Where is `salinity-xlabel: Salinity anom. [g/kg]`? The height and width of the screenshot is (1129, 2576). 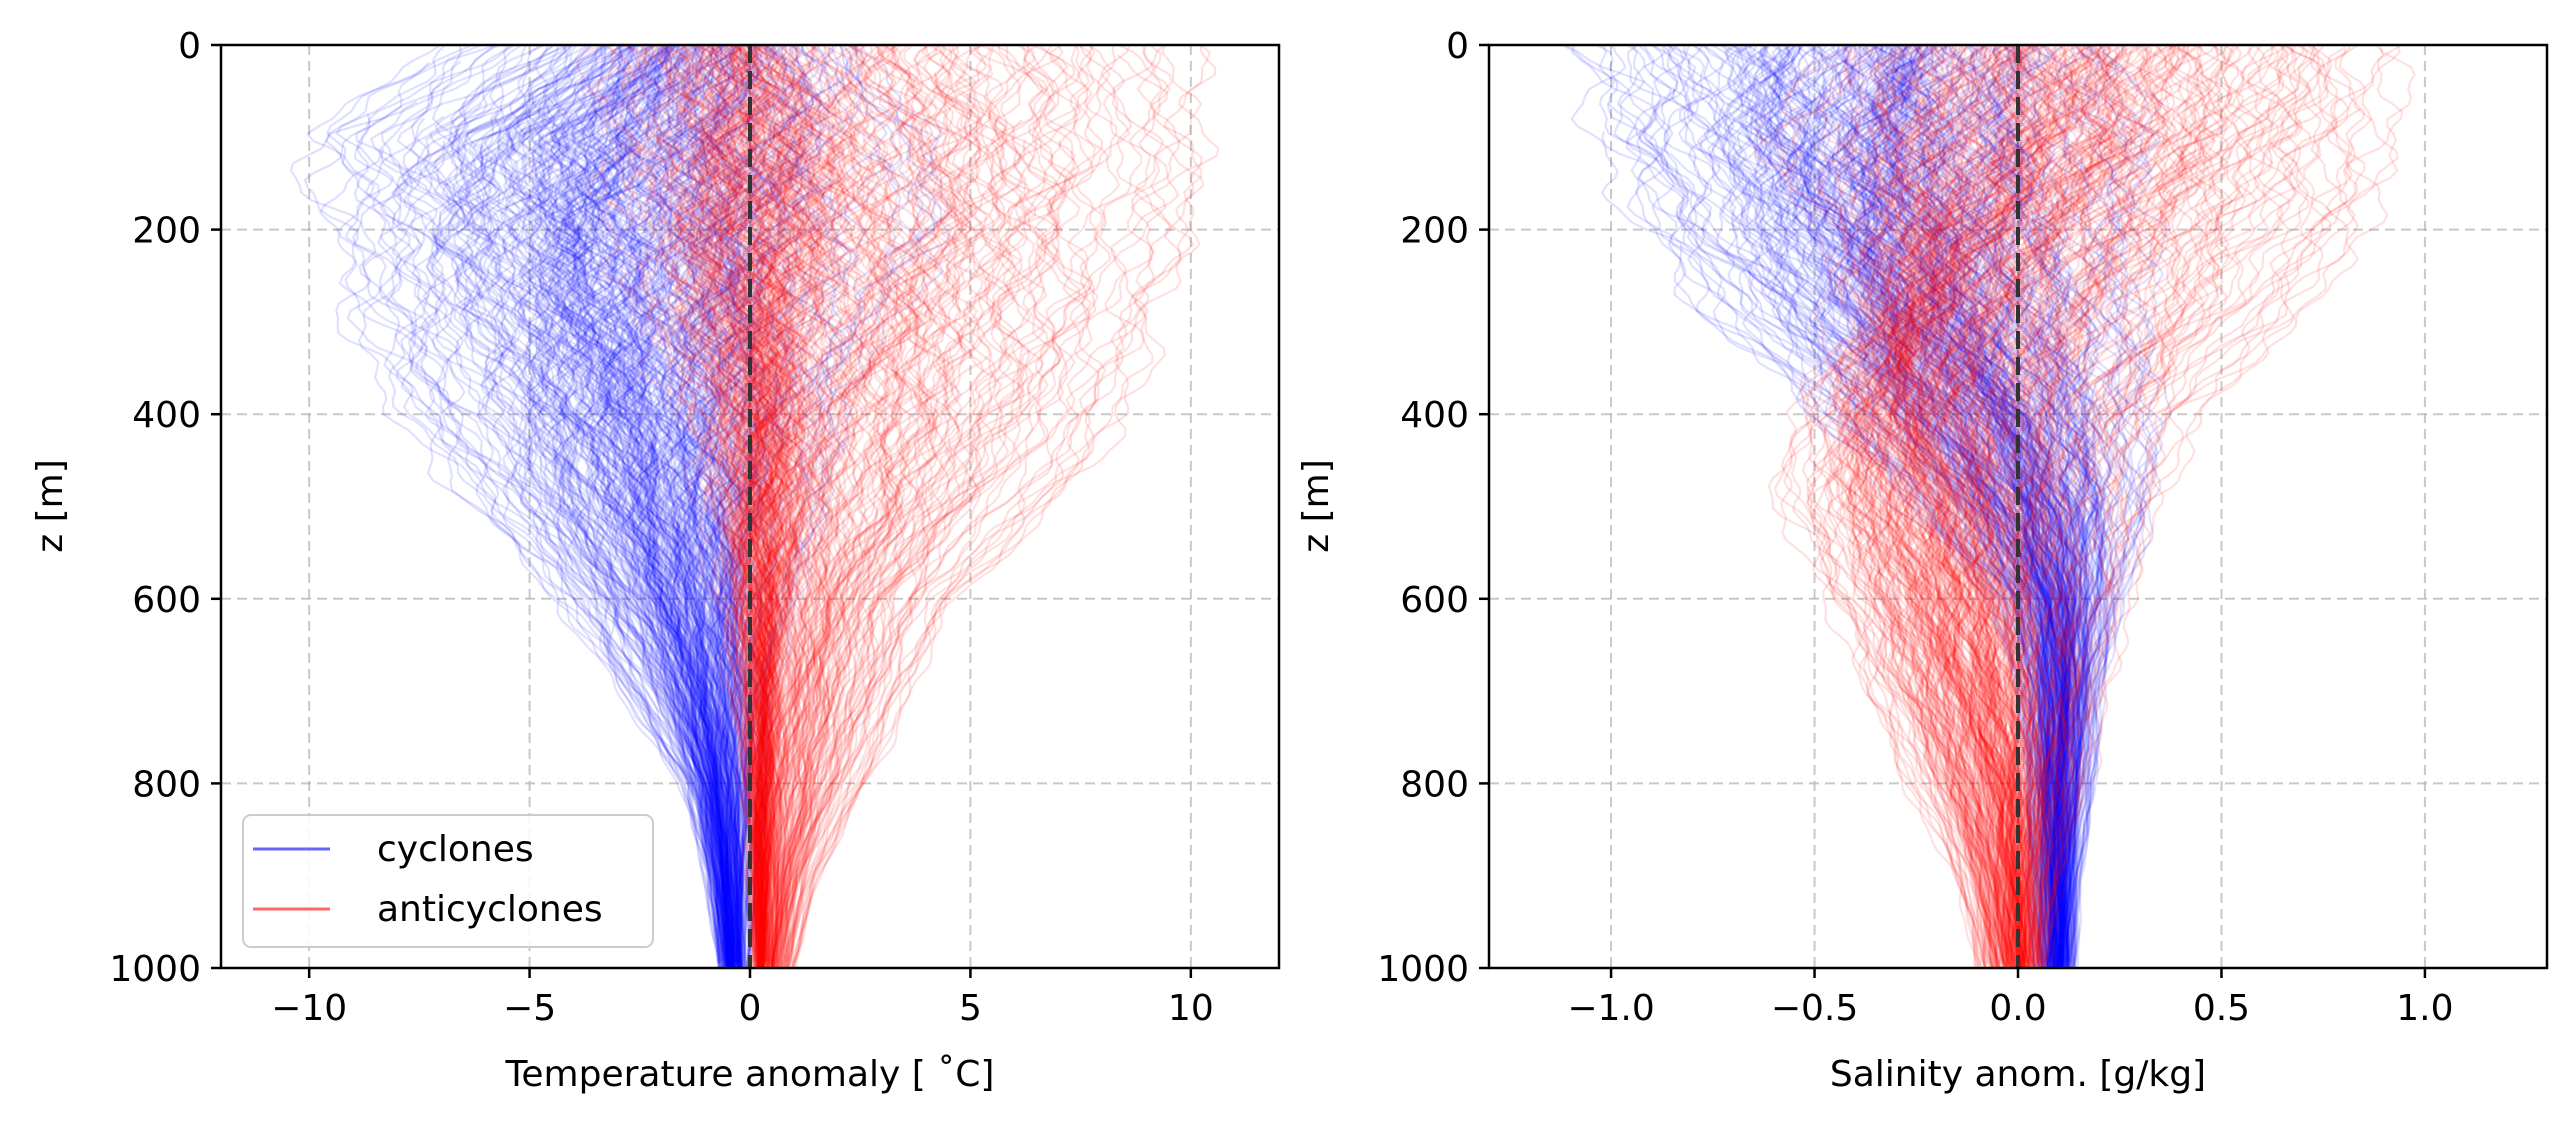
salinity-xlabel: Salinity anom. [g/kg] is located at coordinates (2018, 1074).